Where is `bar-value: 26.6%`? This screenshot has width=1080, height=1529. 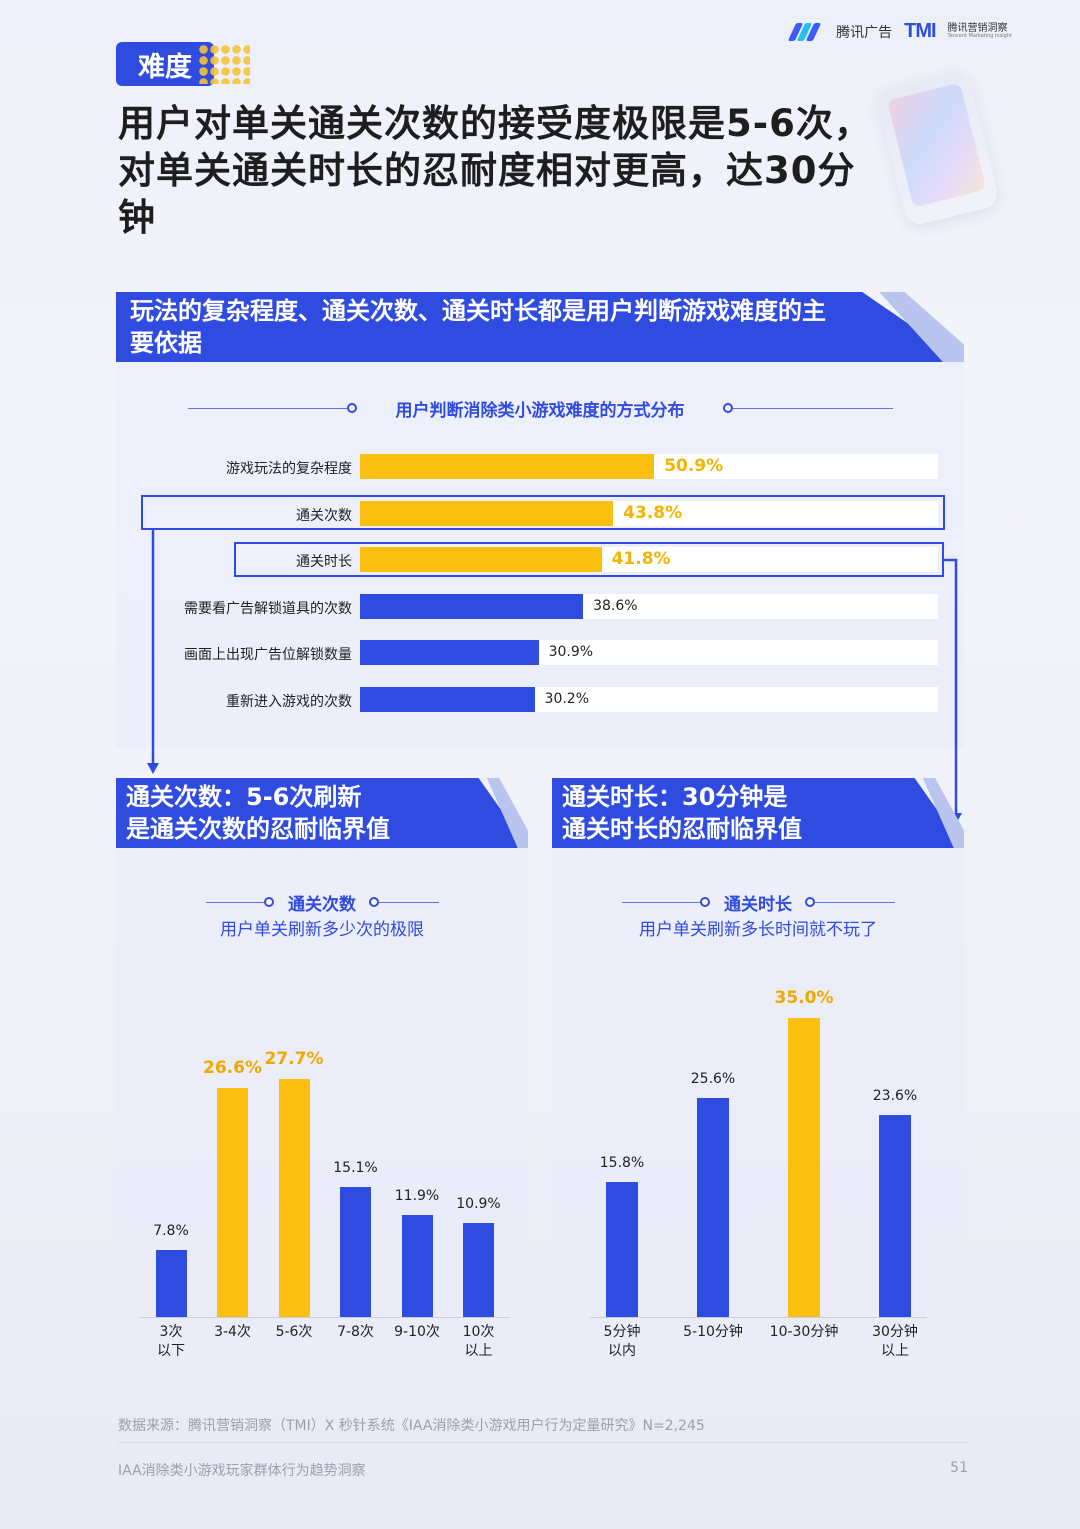
bar-value: 26.6% is located at coordinates (232, 1068).